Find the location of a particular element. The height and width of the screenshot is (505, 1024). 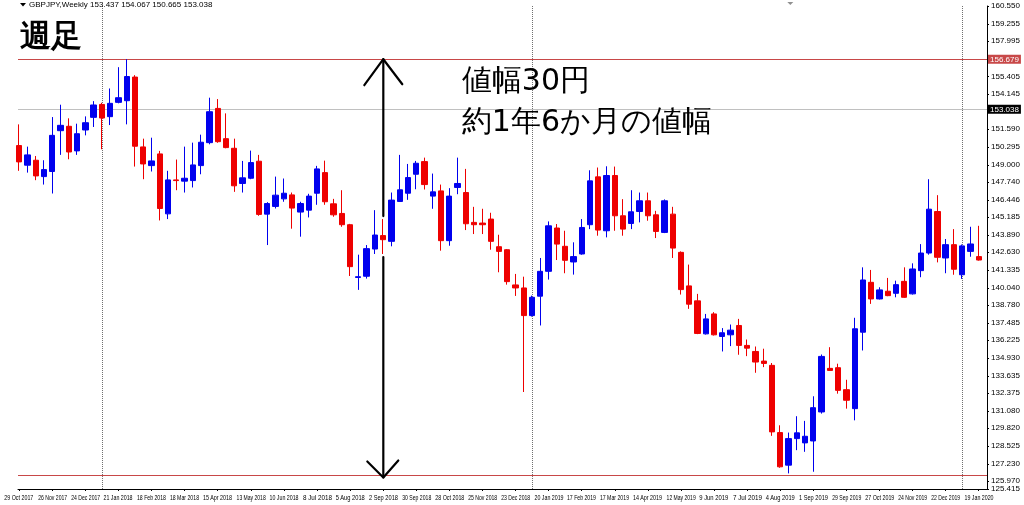

y-tick-label: 131.080 is located at coordinates (1005, 411).